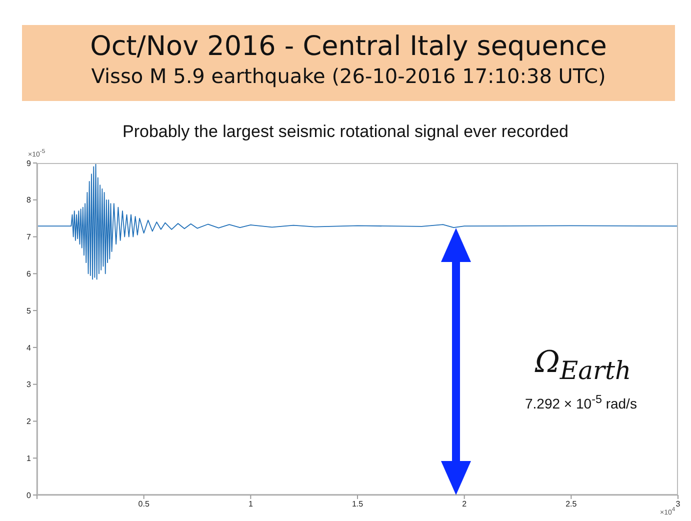 This screenshot has height=521, width=691. I want to click on x-tick-label: 2, so click(465, 504).